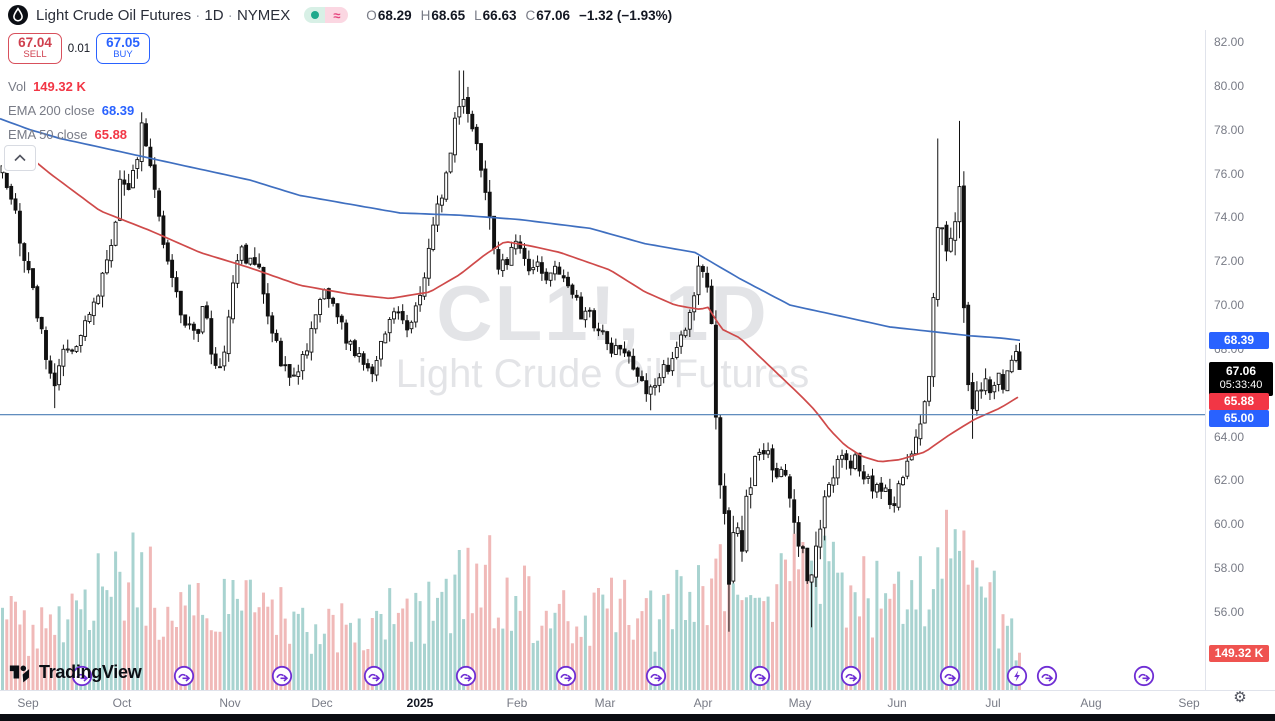 Image resolution: width=1275 pixels, height=721 pixels. Describe the element at coordinates (637, 717) in the screenshot. I see `bottom-edge-bar` at that location.